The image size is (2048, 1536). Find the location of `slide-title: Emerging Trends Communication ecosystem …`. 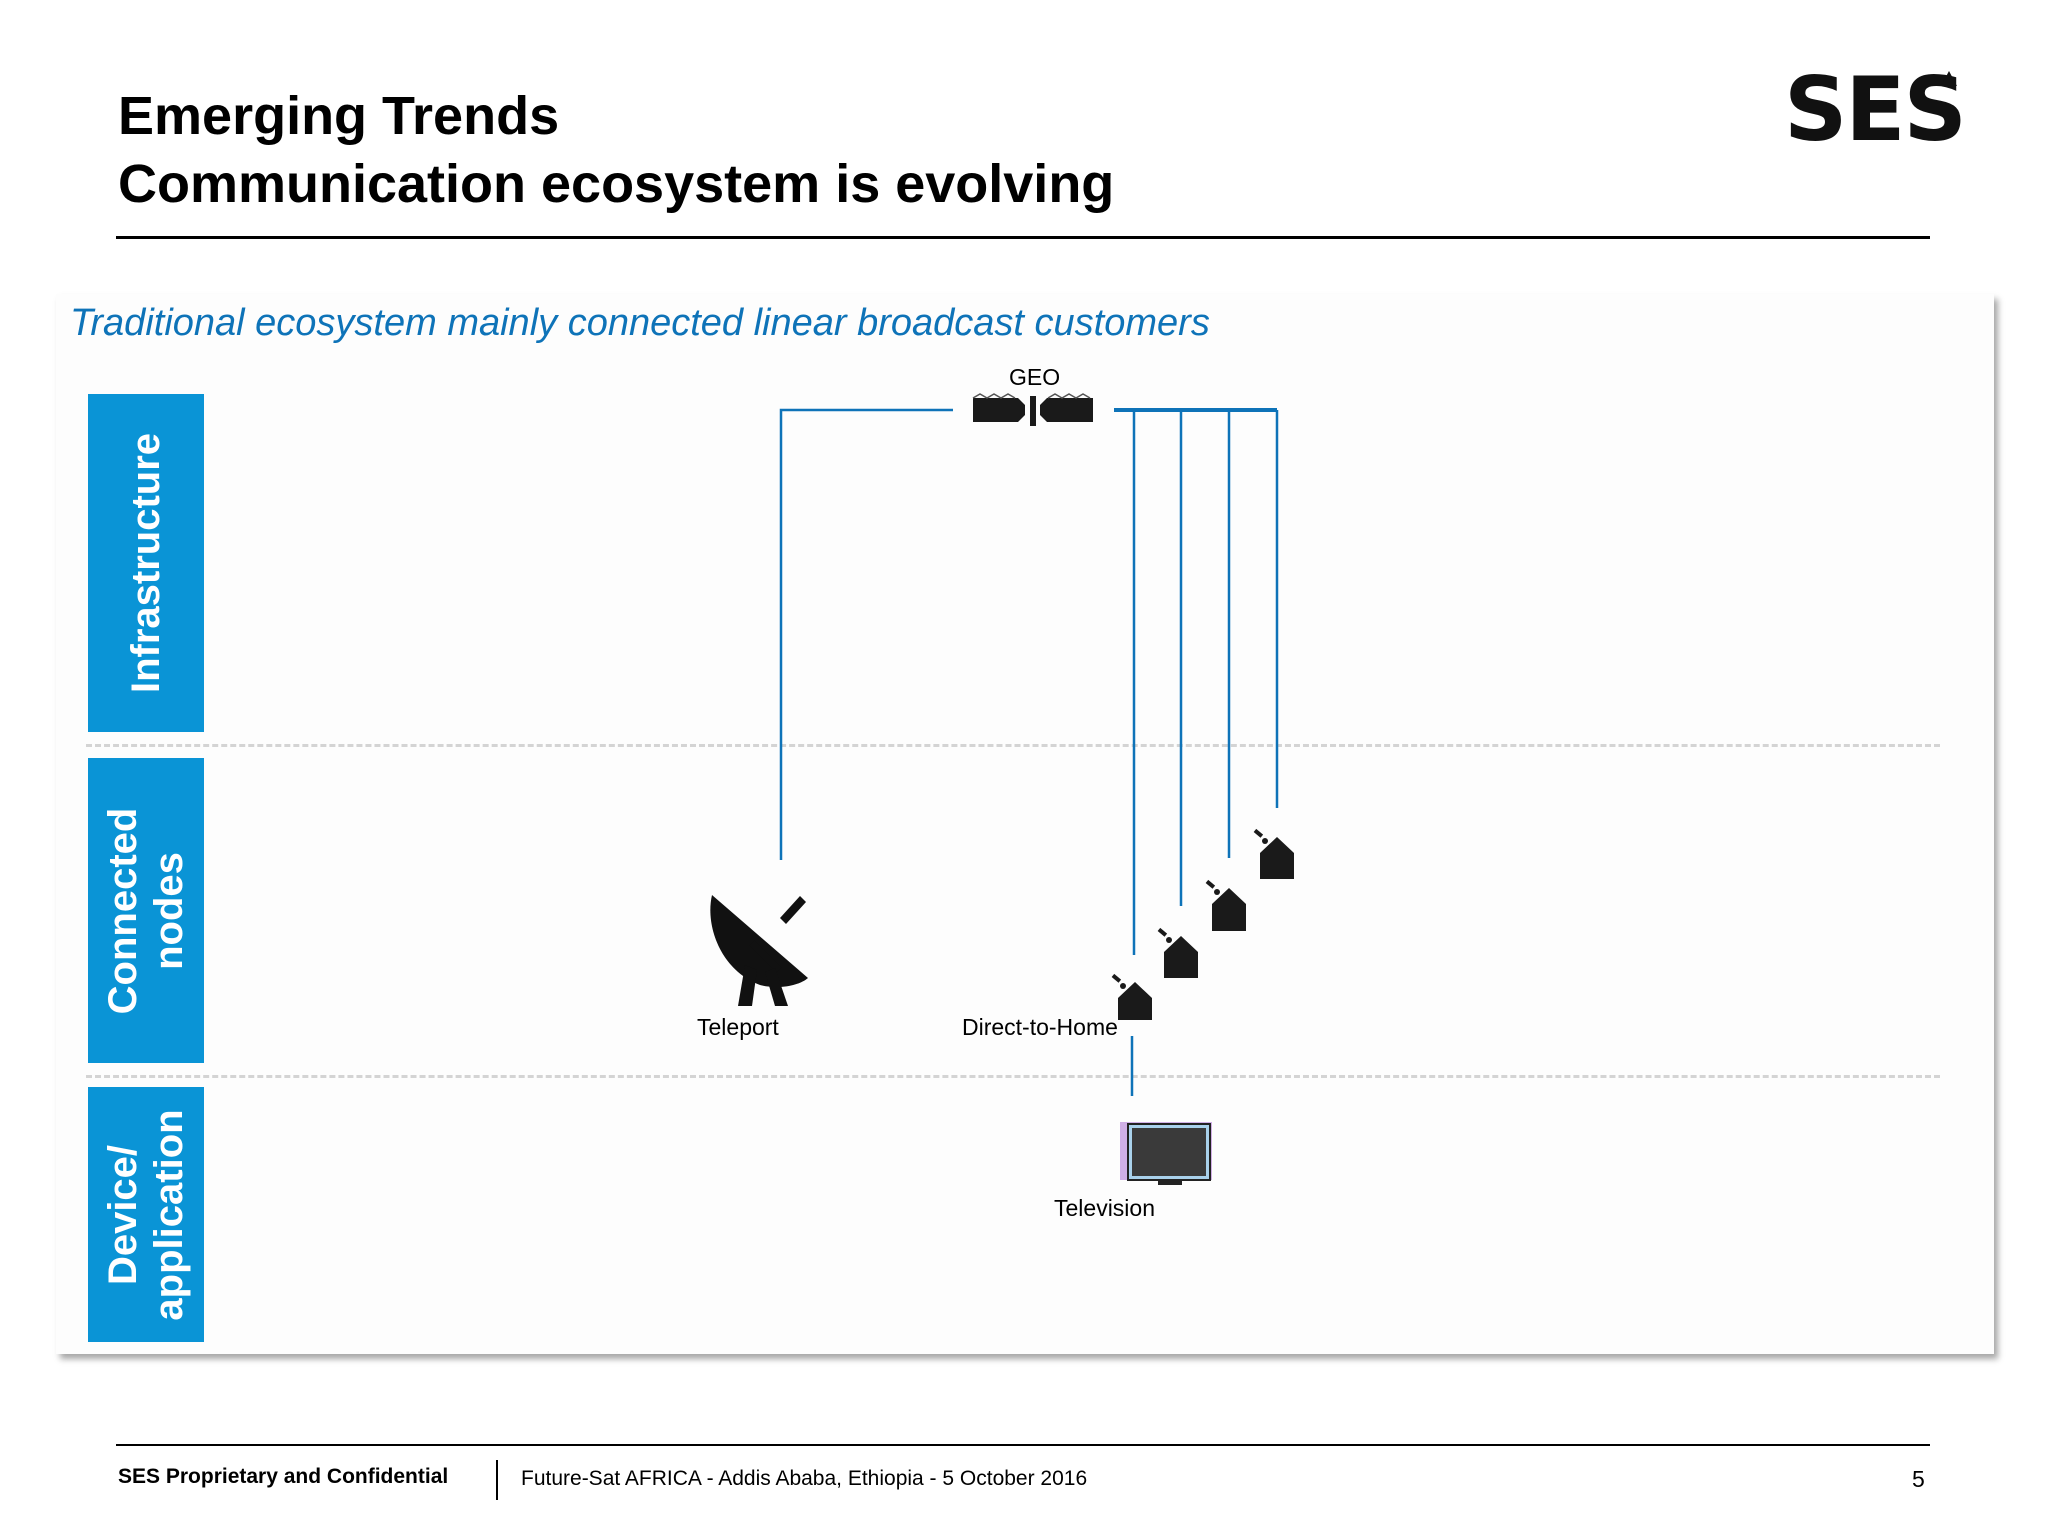

slide-title: Emerging Trends Communication ecosystem … is located at coordinates (868, 150).